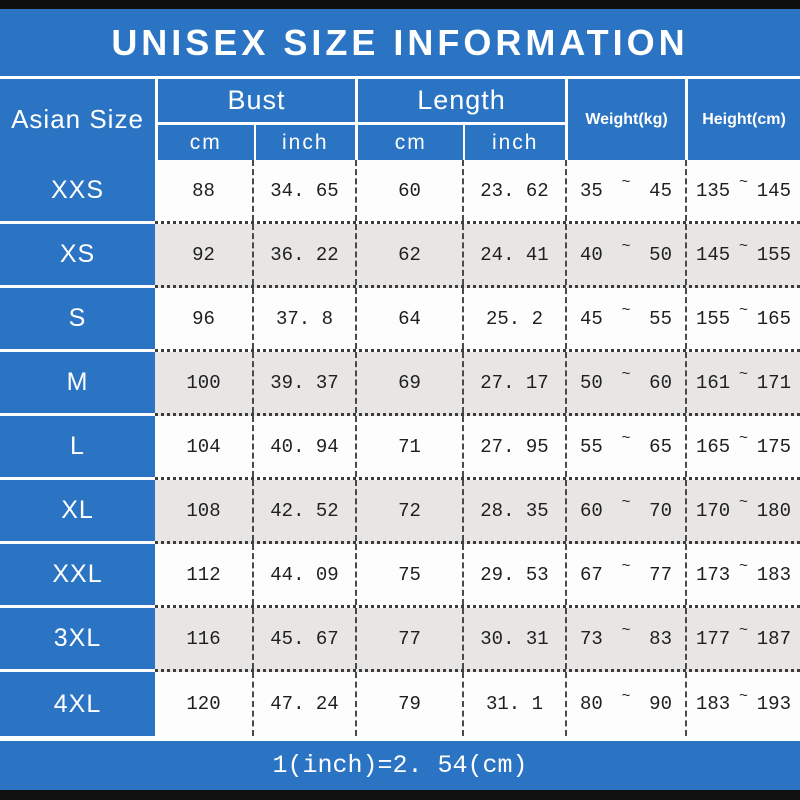 This screenshot has width=800, height=800. What do you see at coordinates (203, 446) in the screenshot?
I see `bust-cm-value: 104` at bounding box center [203, 446].